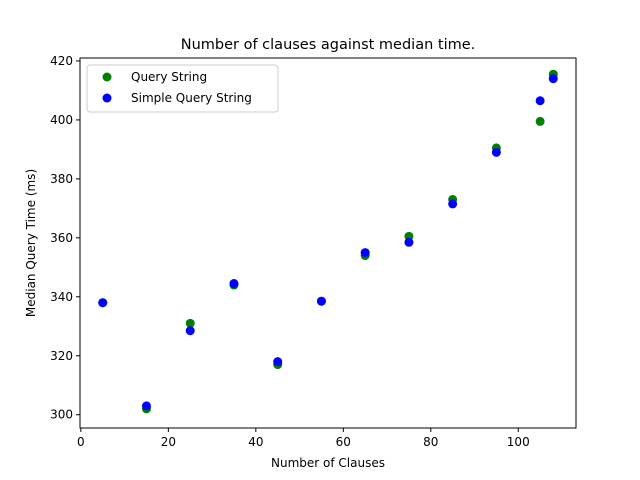  I want to click on legend-label: Simple Query String, so click(191, 98).